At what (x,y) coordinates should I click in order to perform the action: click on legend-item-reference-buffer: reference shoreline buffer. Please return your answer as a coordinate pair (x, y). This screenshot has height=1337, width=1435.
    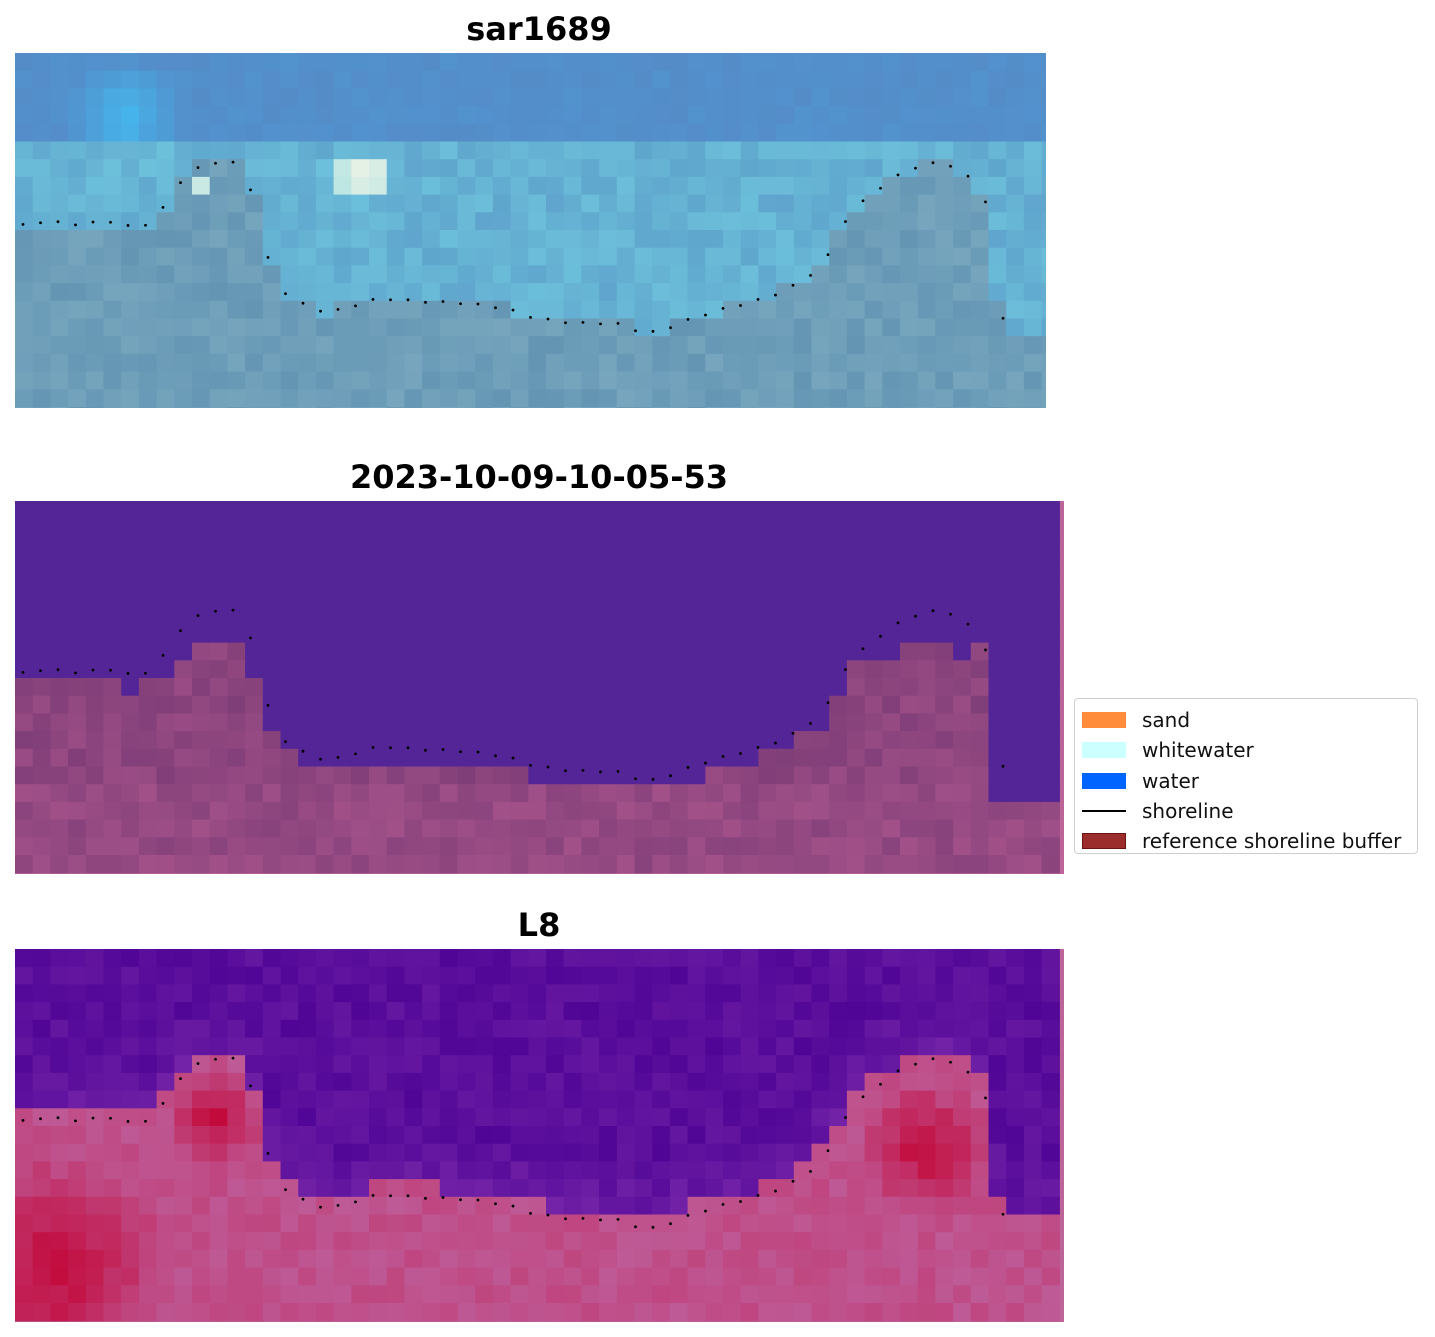
    Looking at the image, I should click on (1246, 841).